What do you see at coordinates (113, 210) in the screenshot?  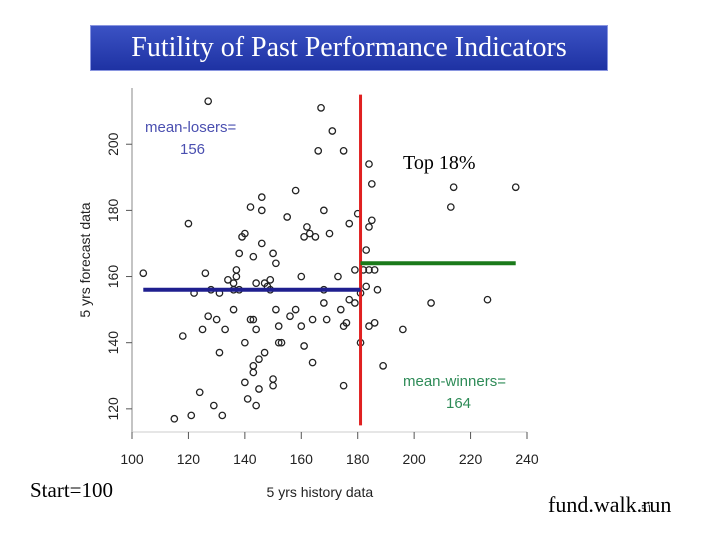 I see `y-tick-label: 180` at bounding box center [113, 210].